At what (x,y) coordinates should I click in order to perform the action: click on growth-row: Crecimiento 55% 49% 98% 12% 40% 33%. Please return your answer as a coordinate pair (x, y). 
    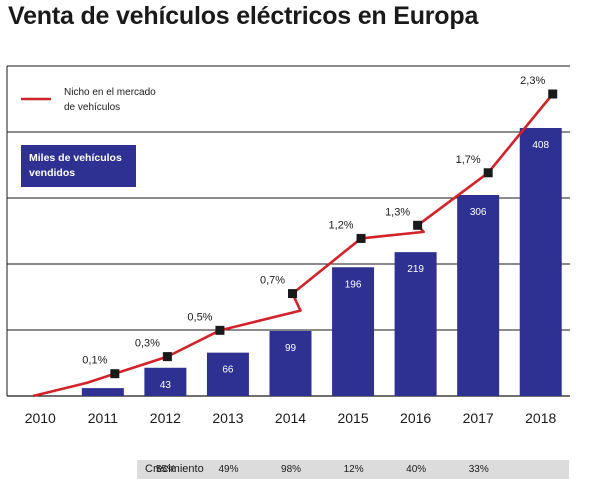
    Looking at the image, I should click on (353, 469).